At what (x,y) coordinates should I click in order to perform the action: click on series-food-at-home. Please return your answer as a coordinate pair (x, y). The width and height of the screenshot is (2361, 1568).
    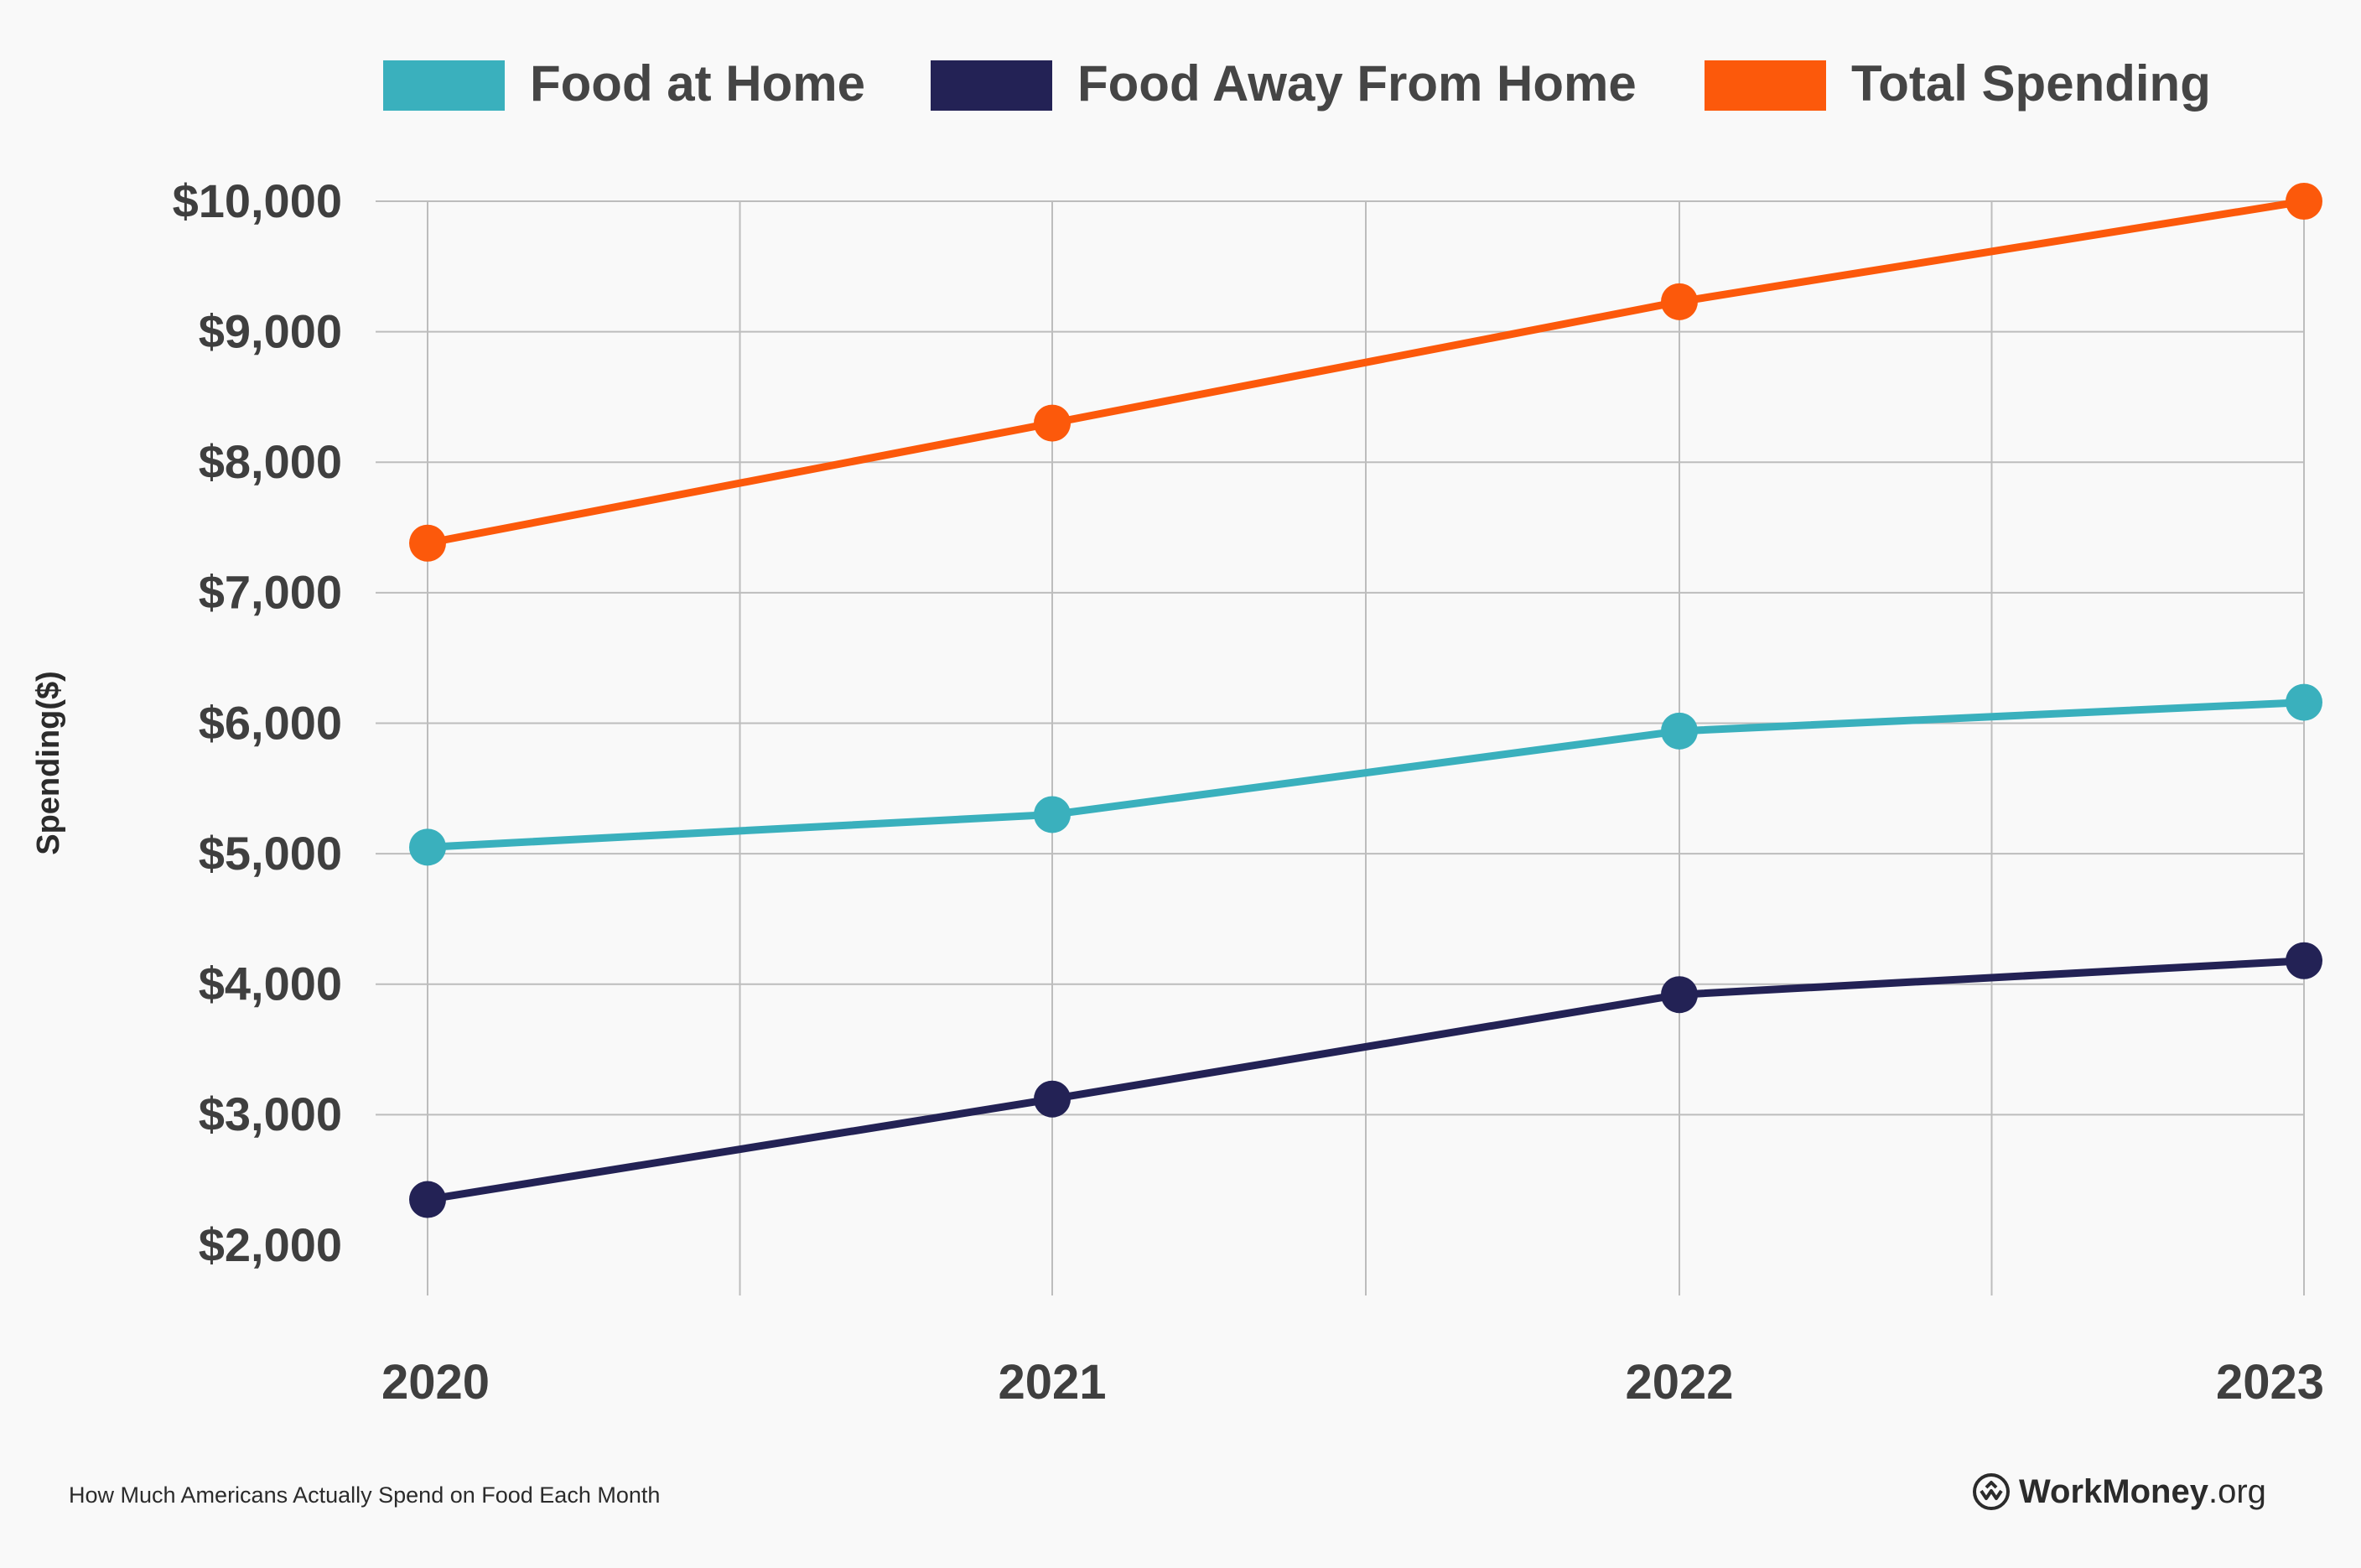
    Looking at the image, I should click on (1365, 774).